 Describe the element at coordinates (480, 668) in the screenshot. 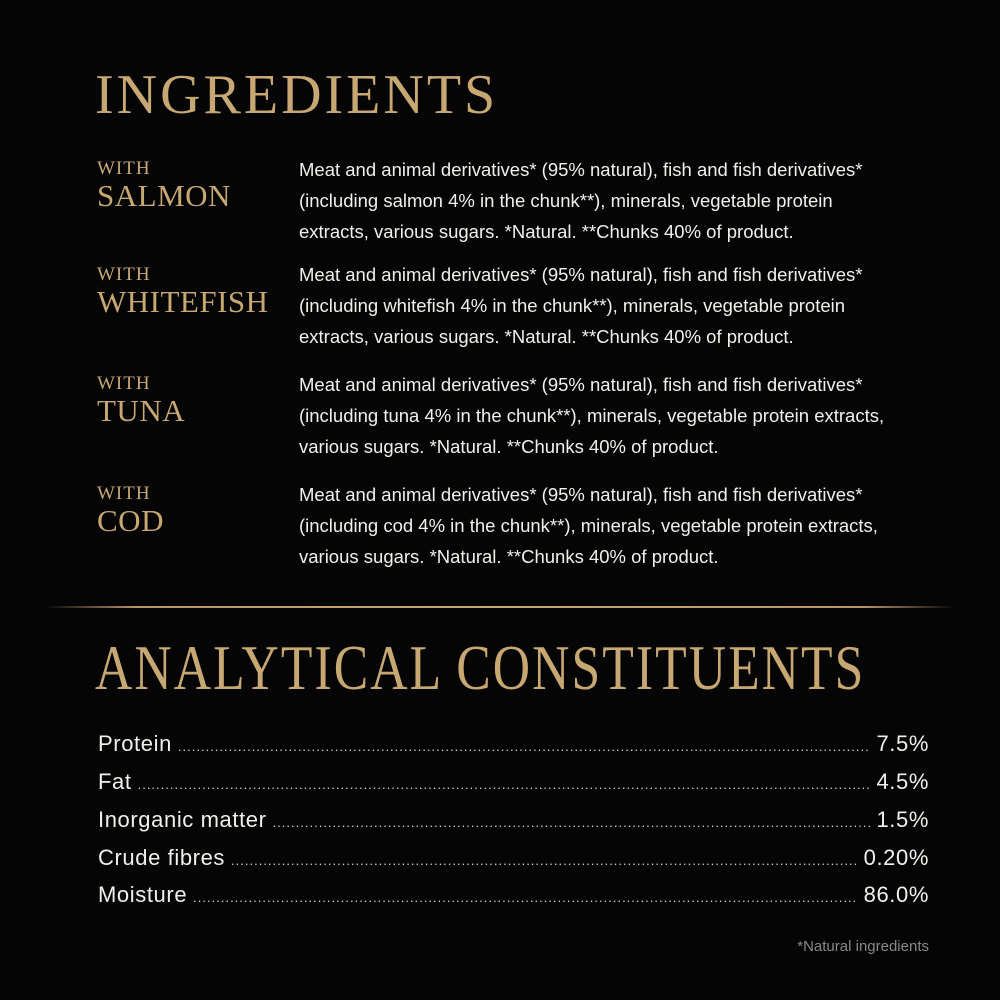

I see `analytical-constituents-title: ANALYTICAL CONSTITUENTS` at that location.